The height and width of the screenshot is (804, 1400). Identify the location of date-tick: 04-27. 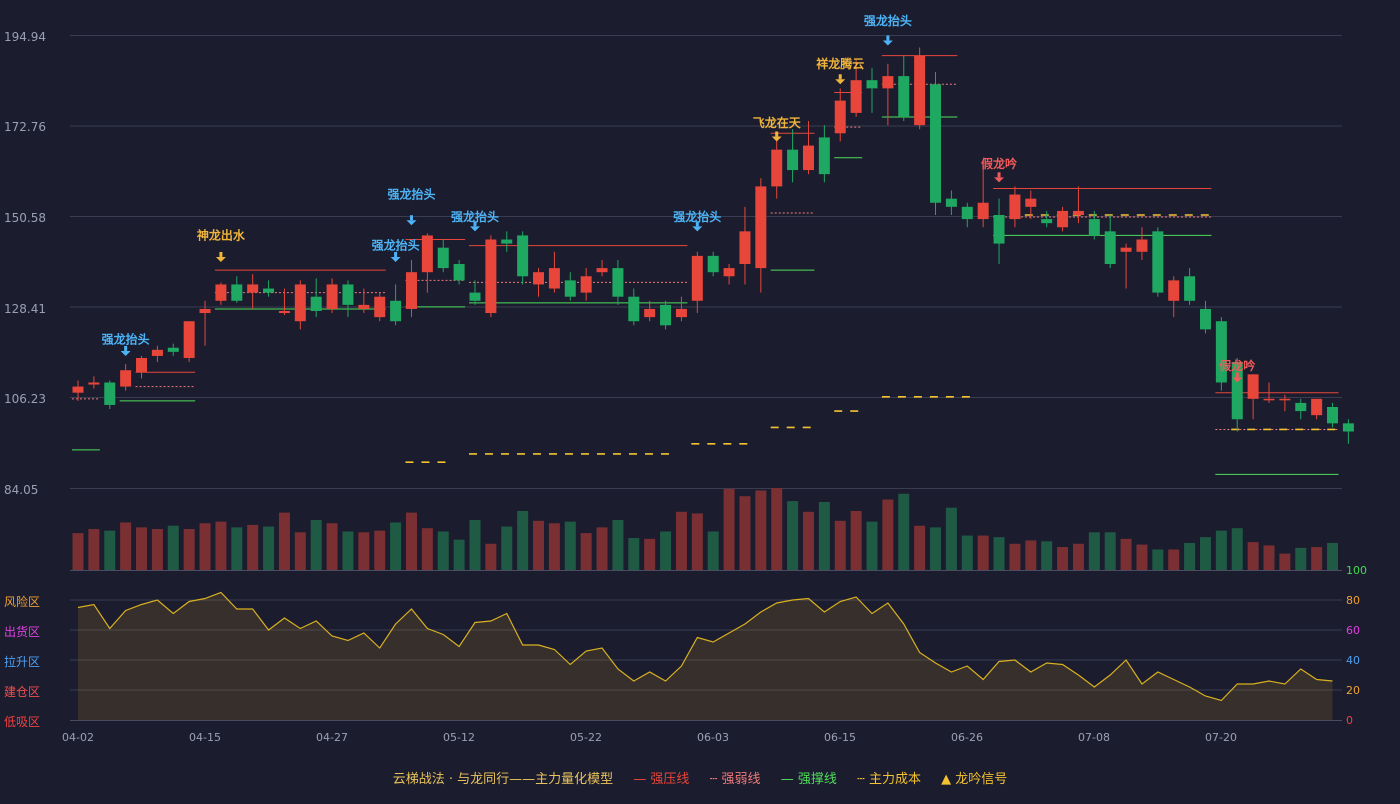
(332, 737).